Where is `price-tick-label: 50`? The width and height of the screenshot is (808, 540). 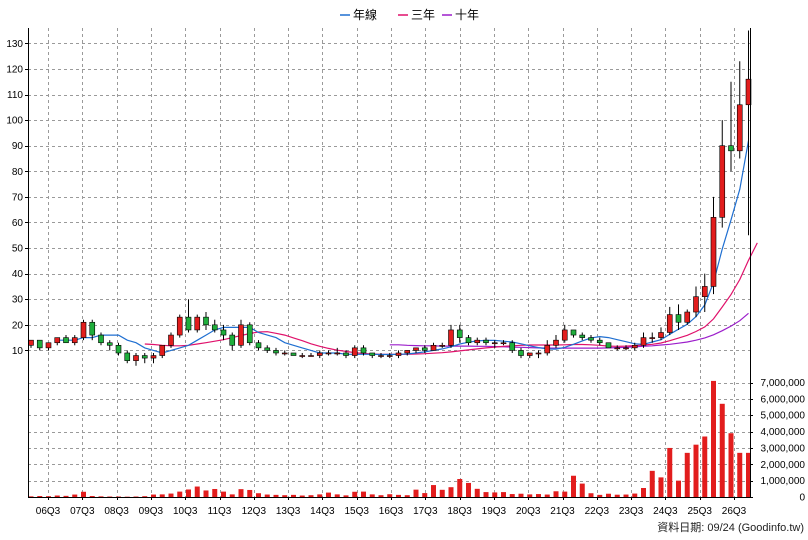 price-tick-label: 50 is located at coordinates (18, 249).